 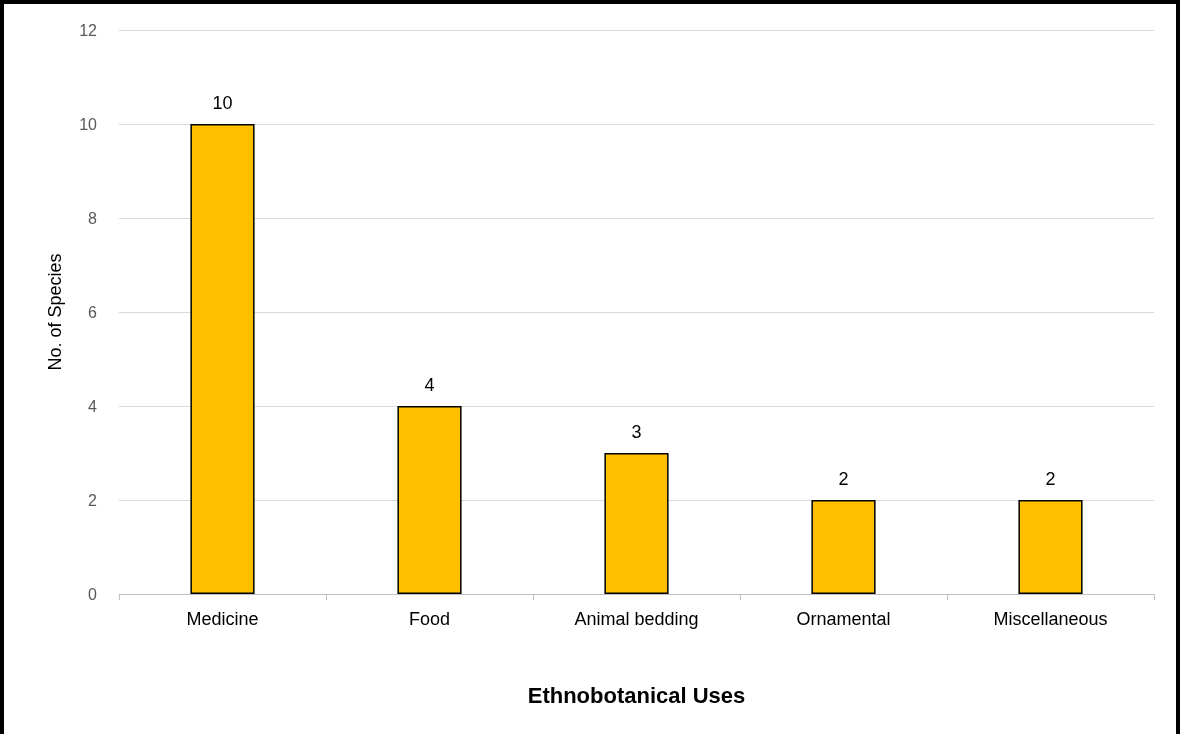 I want to click on x-tick-label: Miscellaneous, so click(x=1050, y=619).